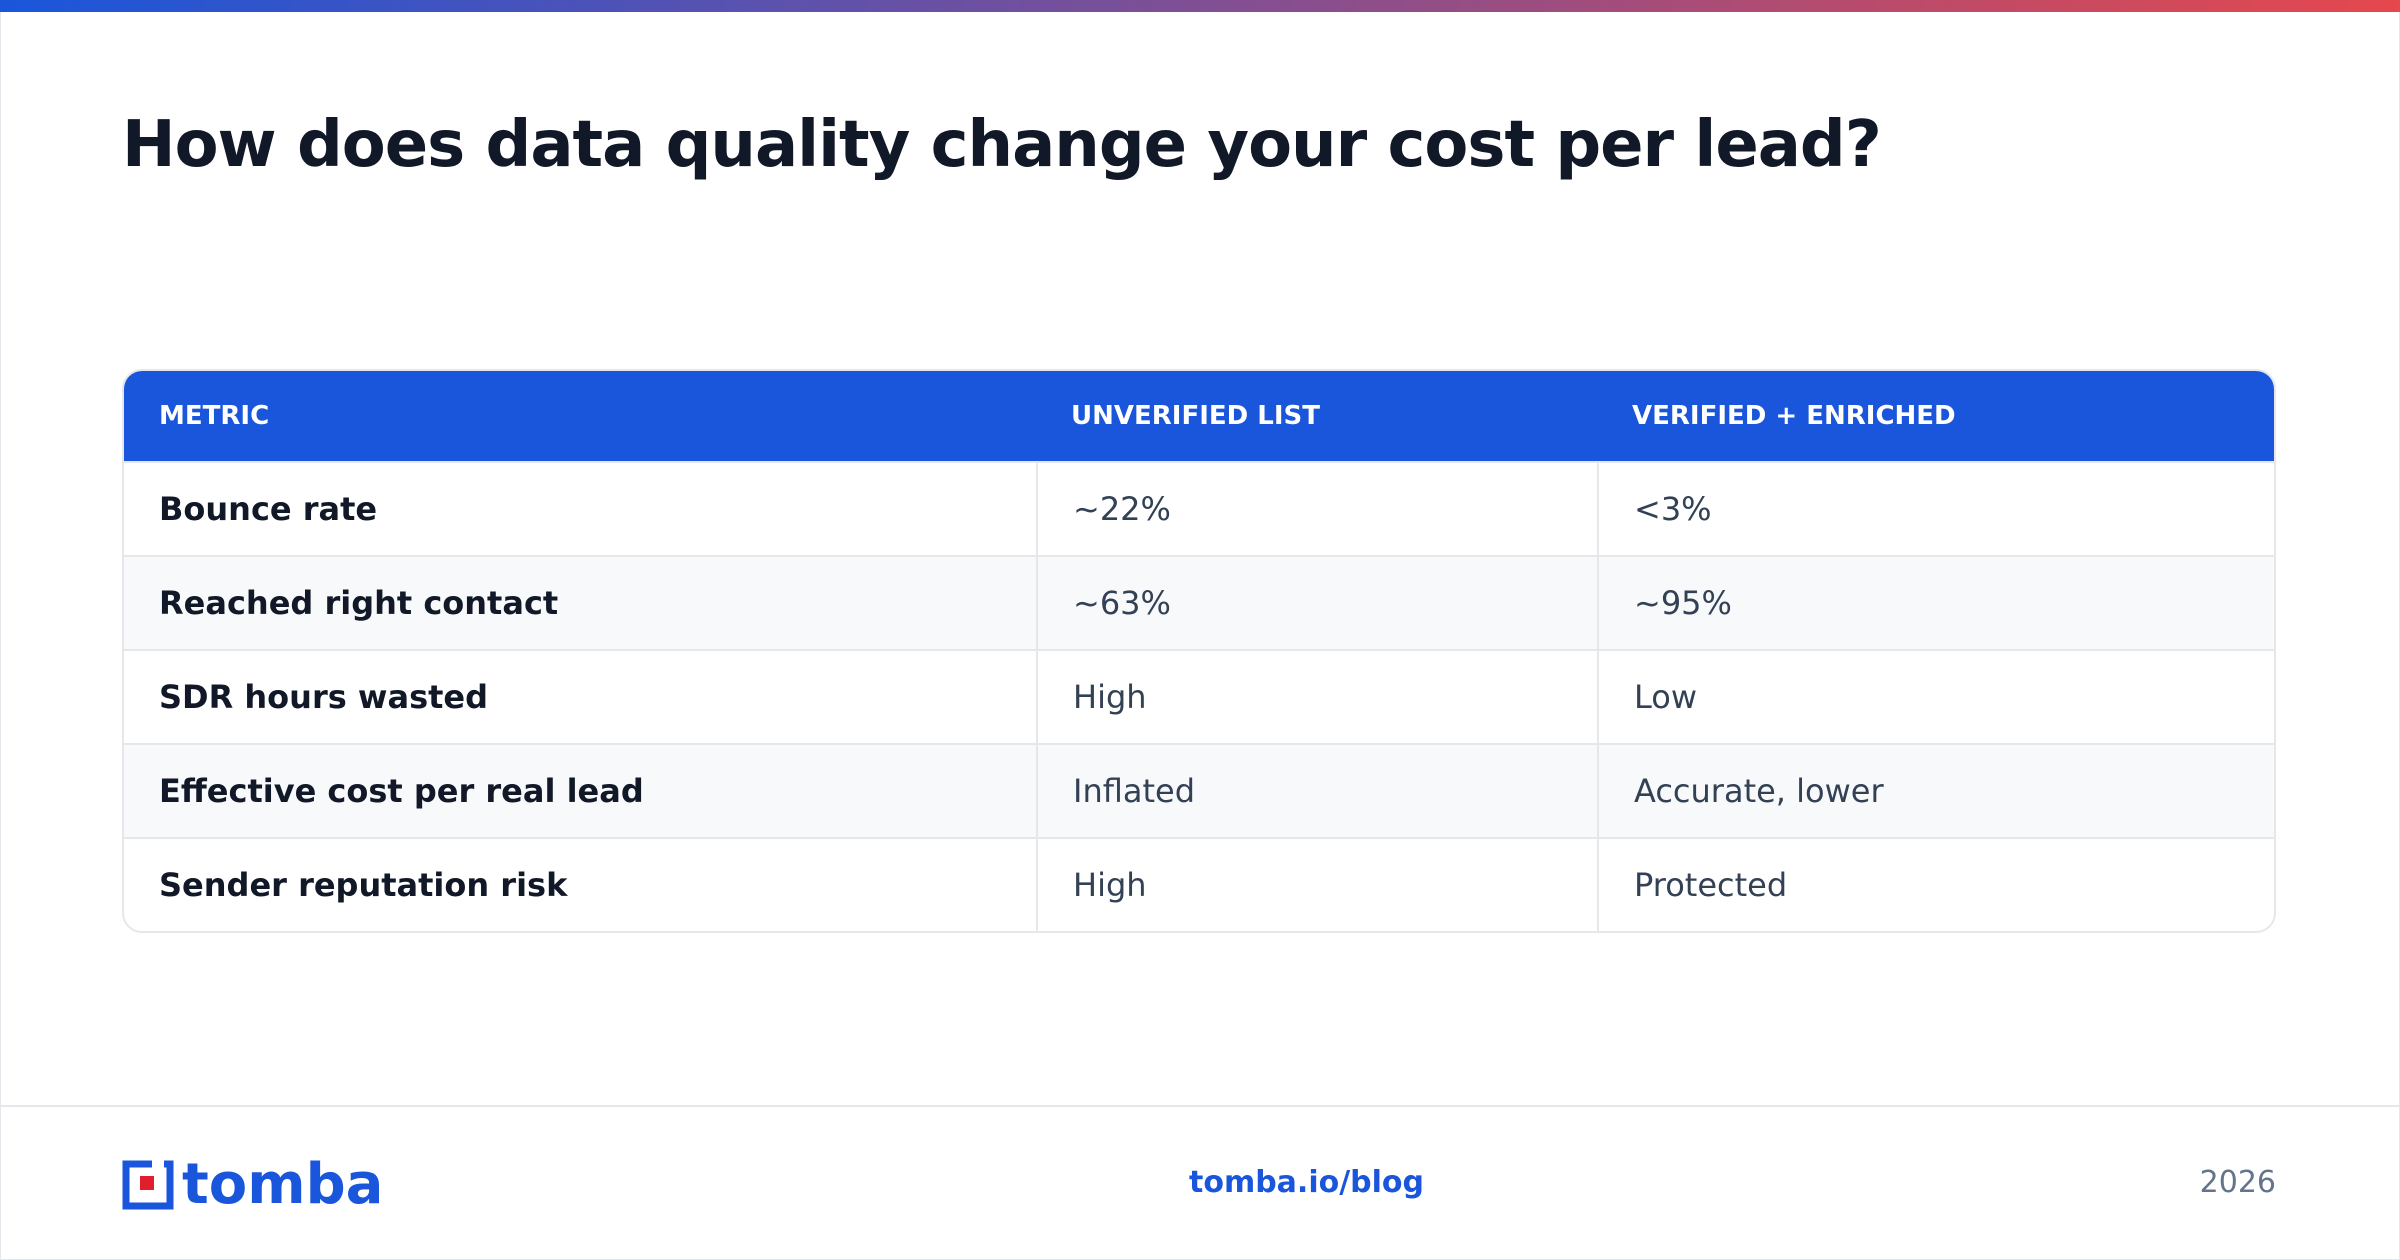  I want to click on table-cell: Sender reputation risk, so click(363, 885).